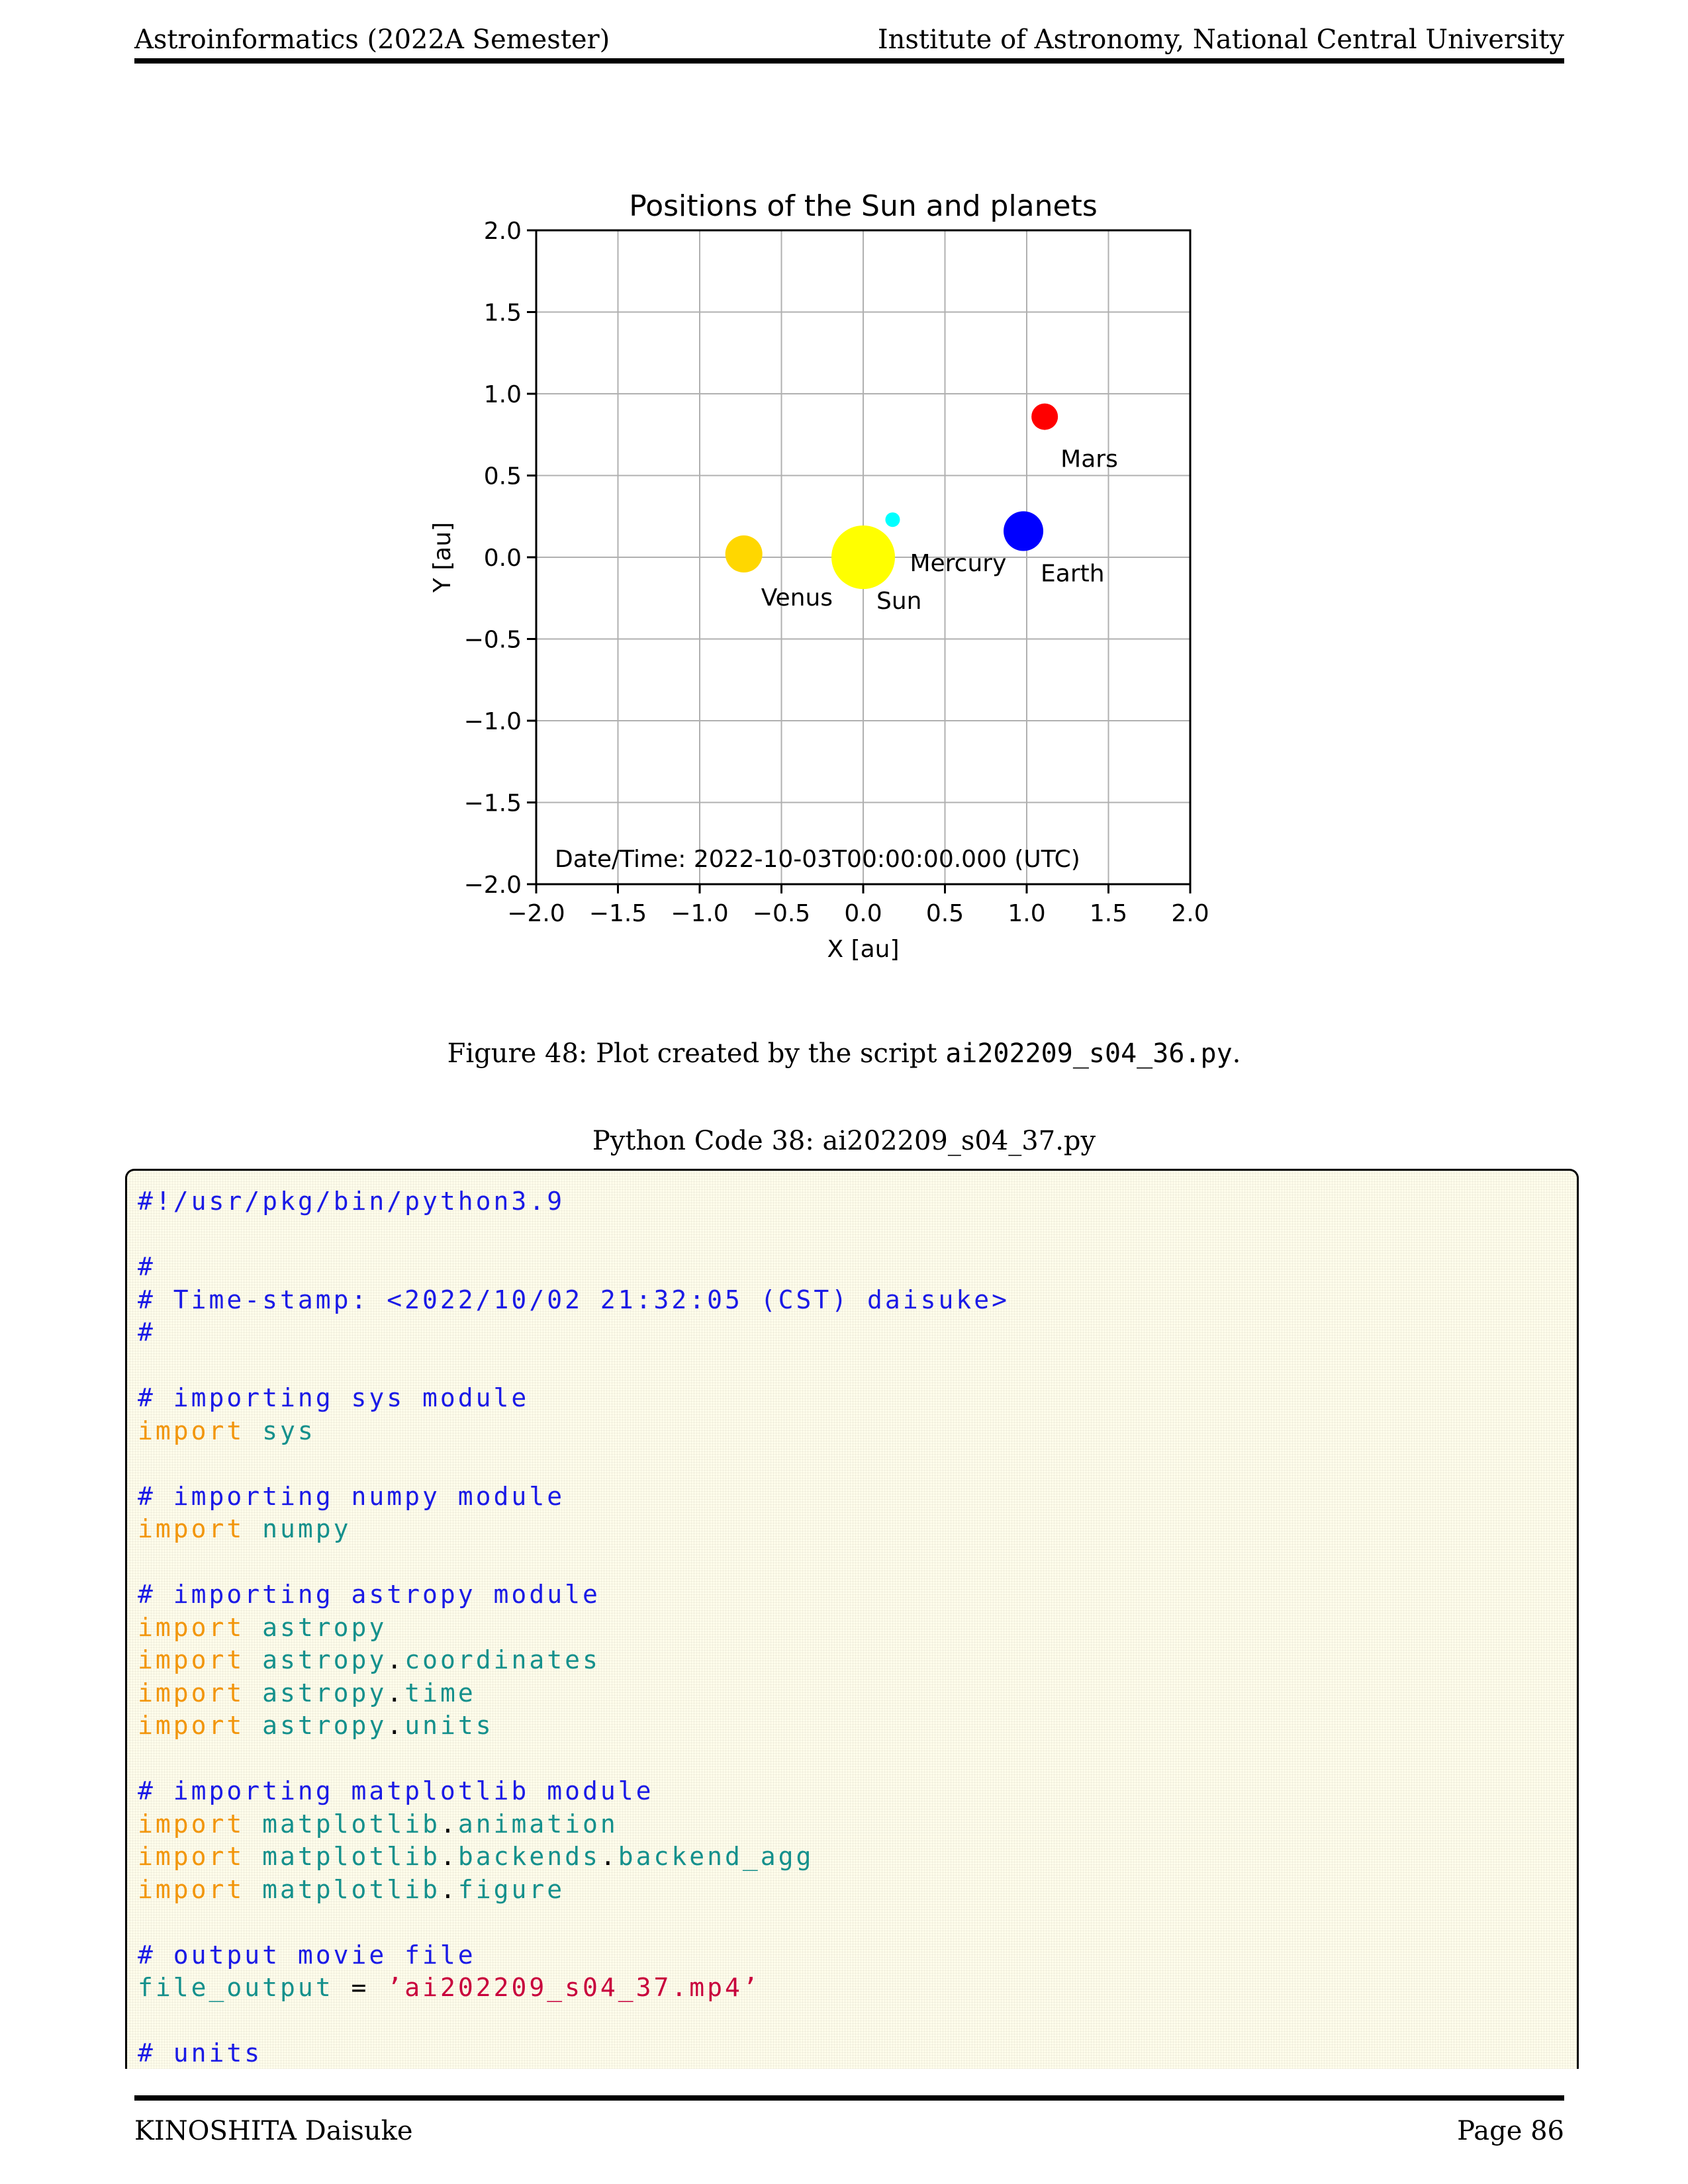 This screenshot has width=1688, height=2184. Describe the element at coordinates (440, 1692) in the screenshot. I see `code-token: time` at that location.